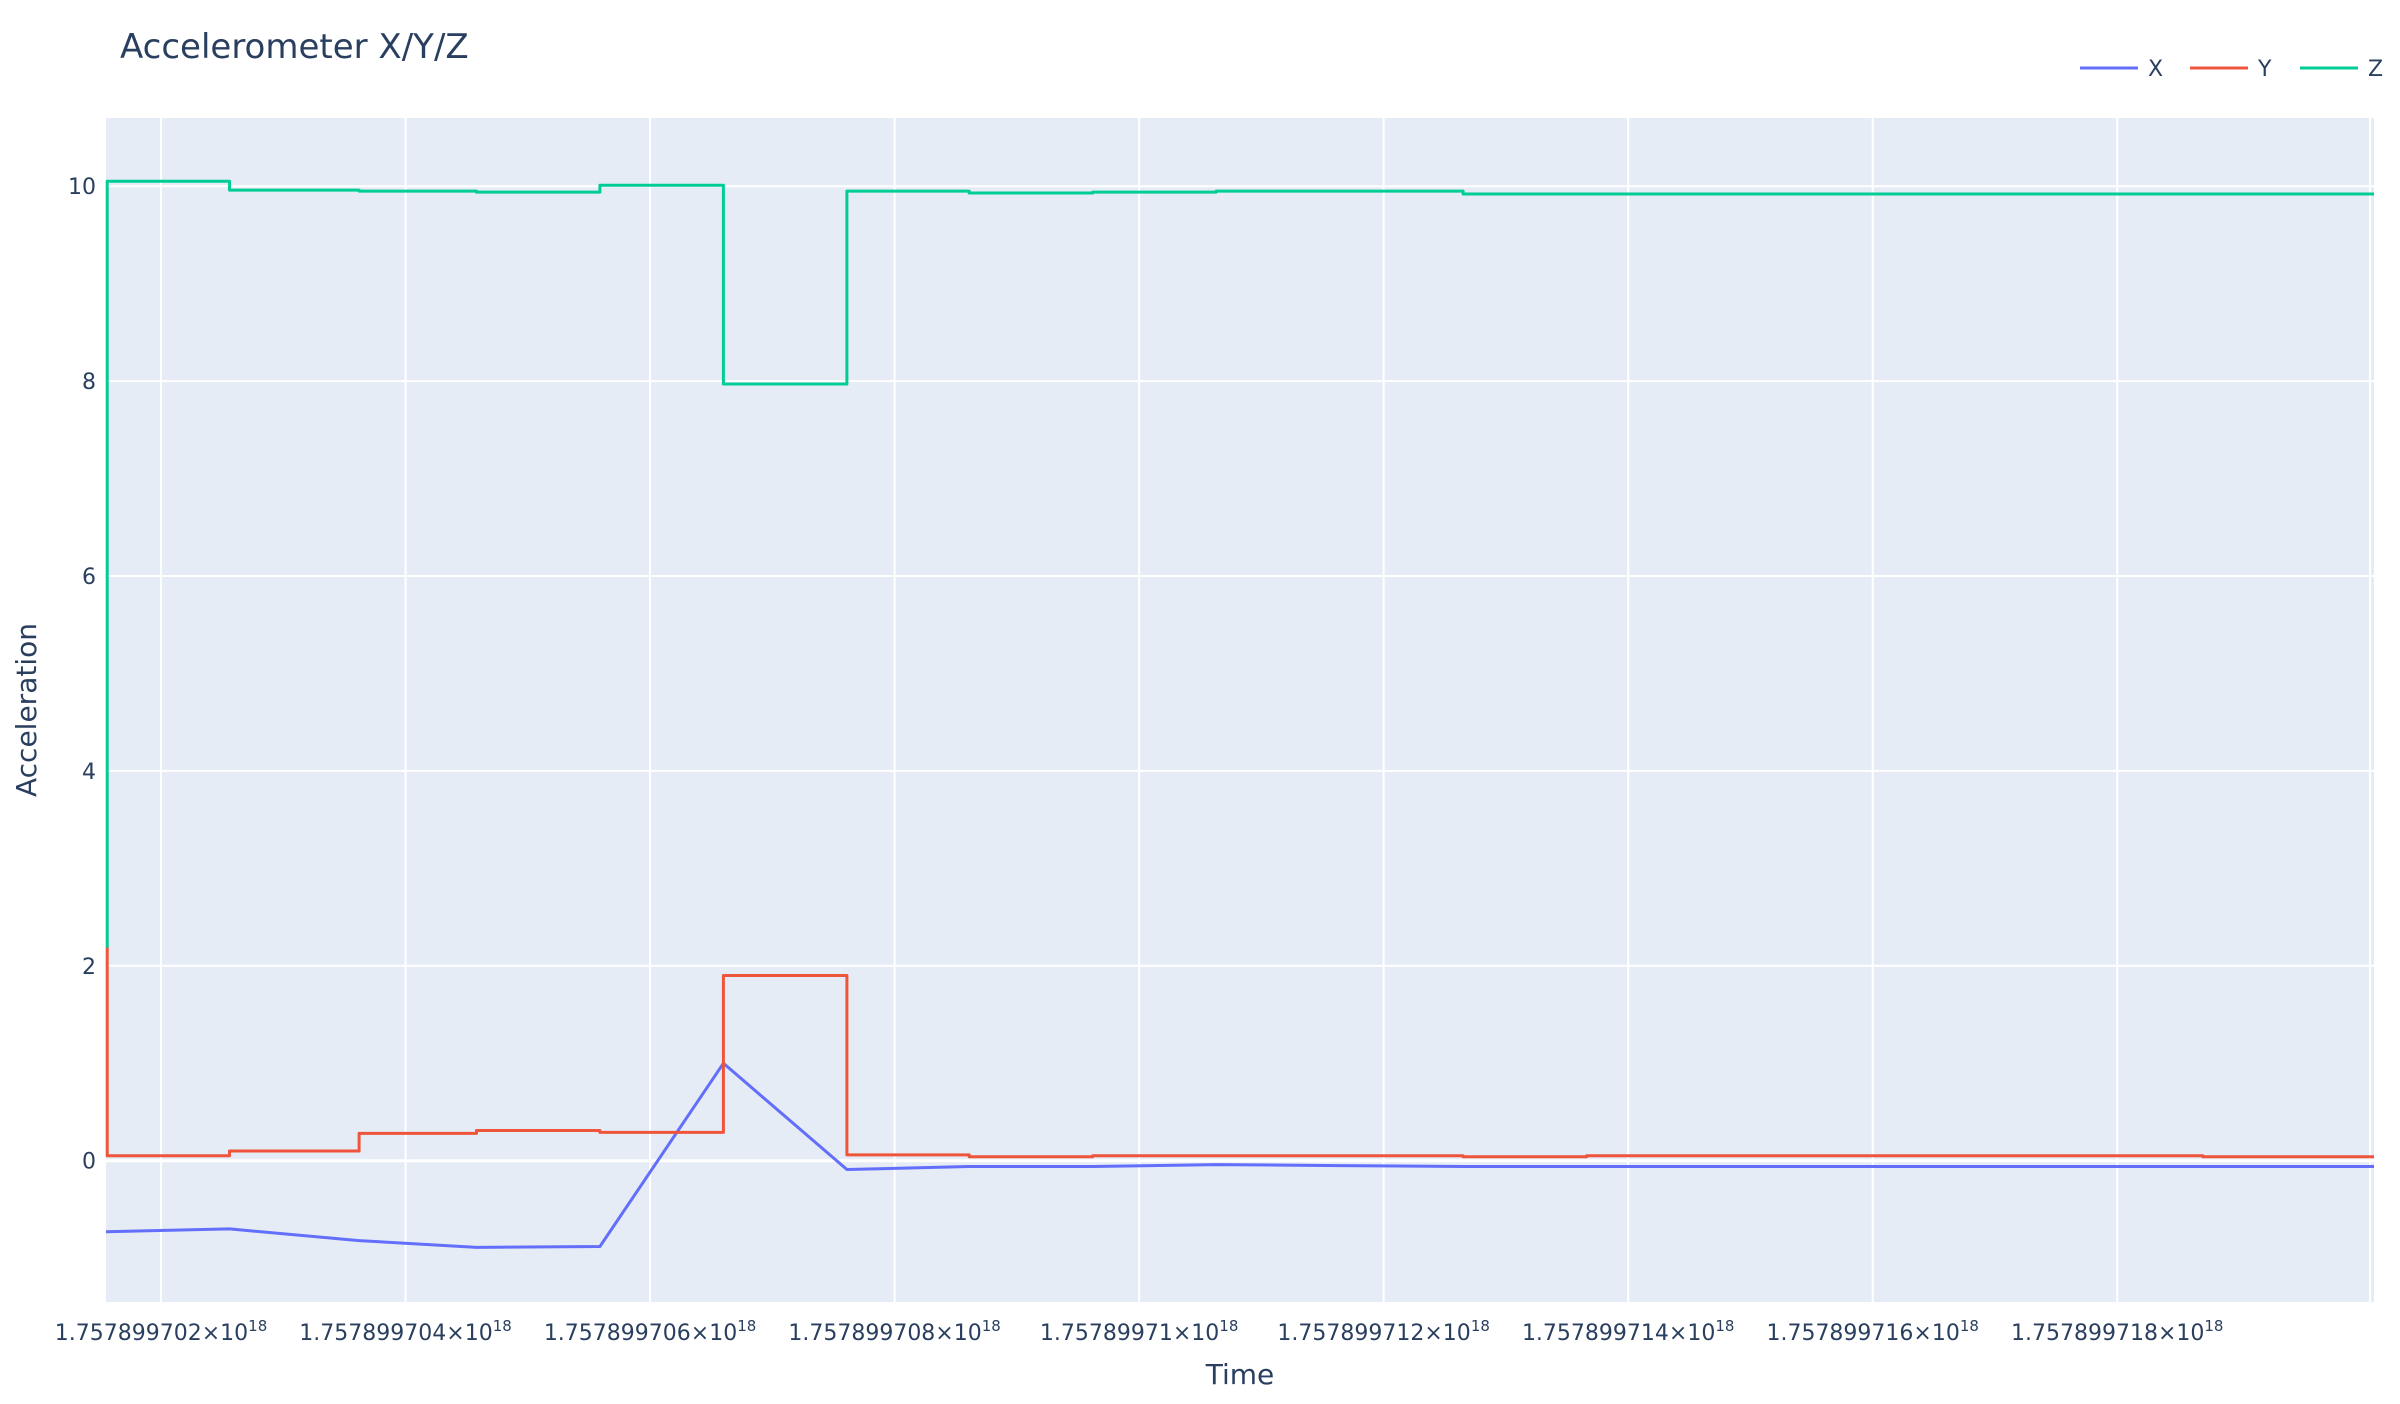 The height and width of the screenshot is (1404, 2400). What do you see at coordinates (89, 1162) in the screenshot?
I see `y-tick-label: 0` at bounding box center [89, 1162].